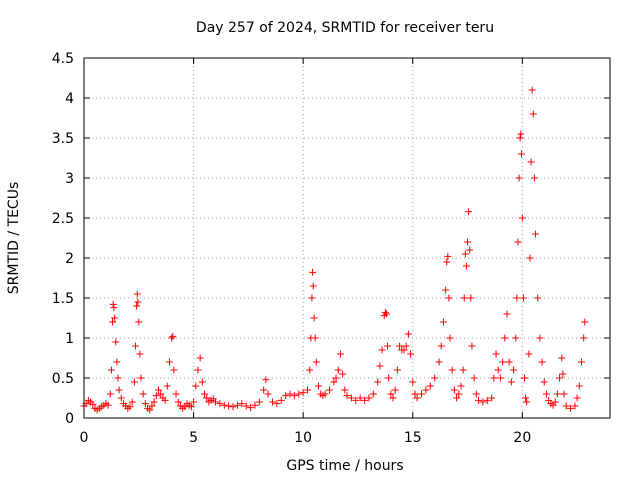 This screenshot has height=485, width=640. I want to click on x-tick-label: 10, so click(303, 438).